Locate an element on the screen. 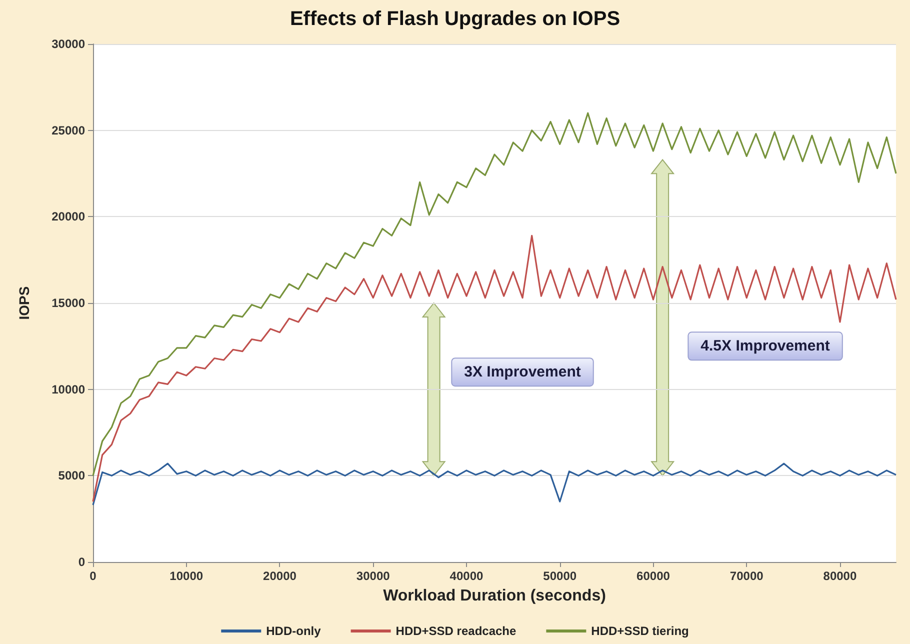 The image size is (910, 644). x-tick-label: 0 is located at coordinates (93, 576).